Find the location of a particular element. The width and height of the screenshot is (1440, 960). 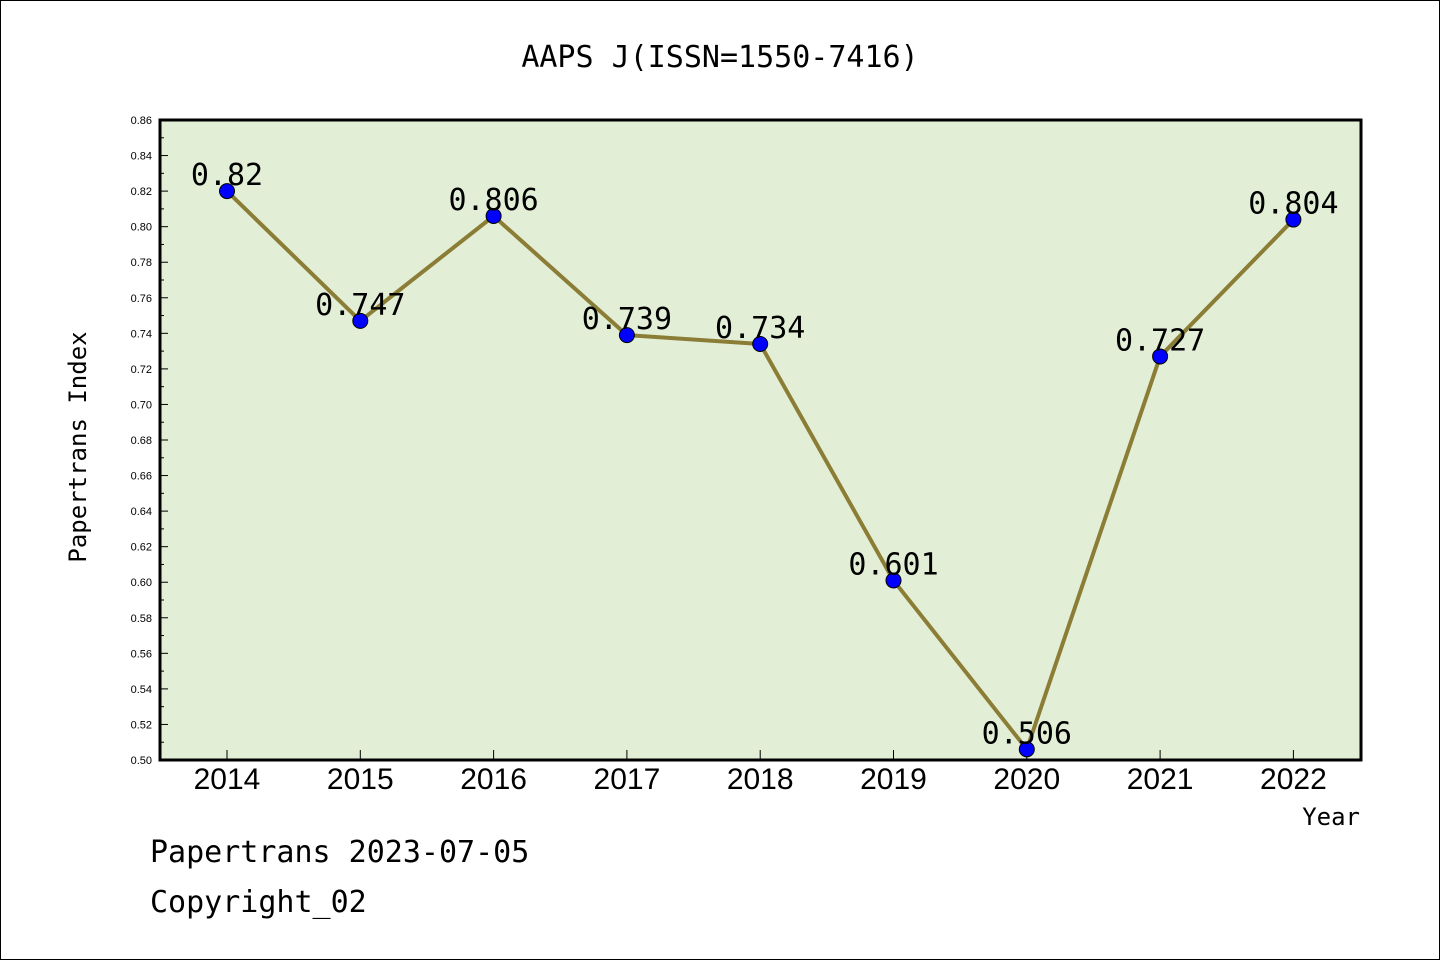

data-label: 0.601 is located at coordinates (893, 564).